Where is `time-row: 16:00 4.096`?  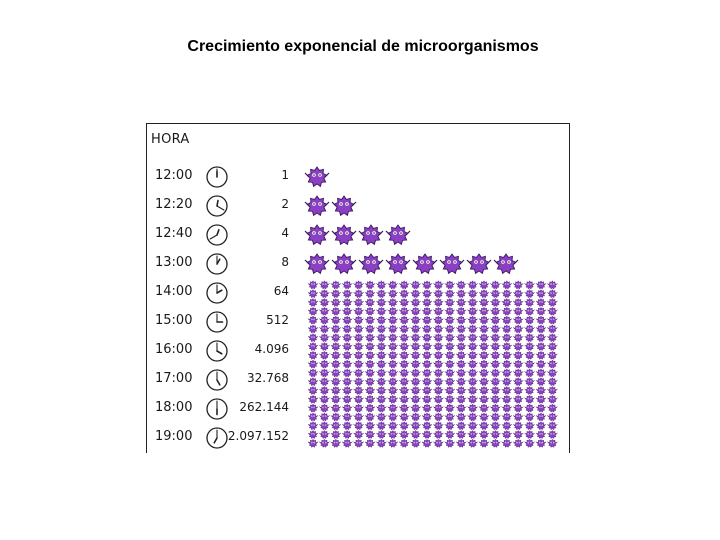
time-row: 16:00 4.096 is located at coordinates (227, 351).